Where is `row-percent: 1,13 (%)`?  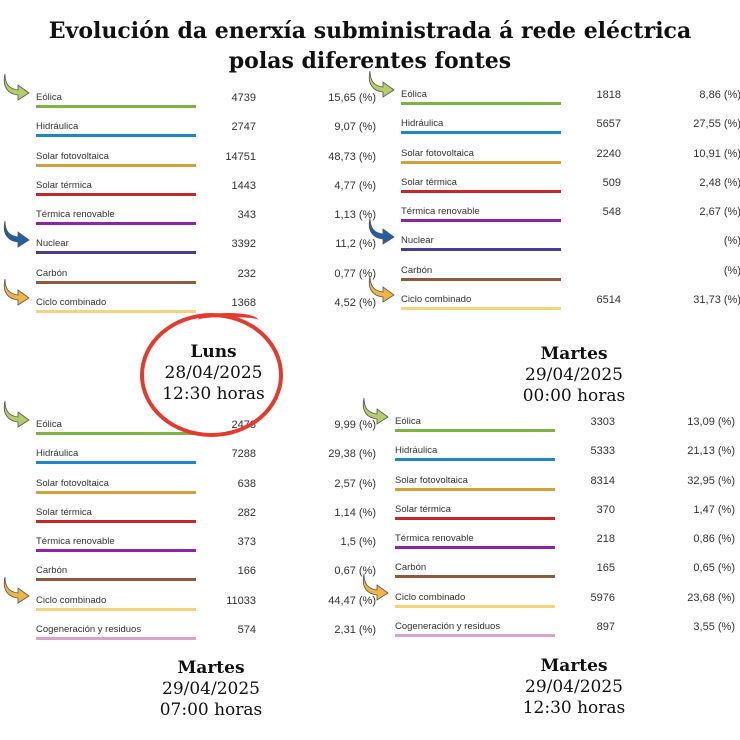
row-percent: 1,13 (%) is located at coordinates (355, 215).